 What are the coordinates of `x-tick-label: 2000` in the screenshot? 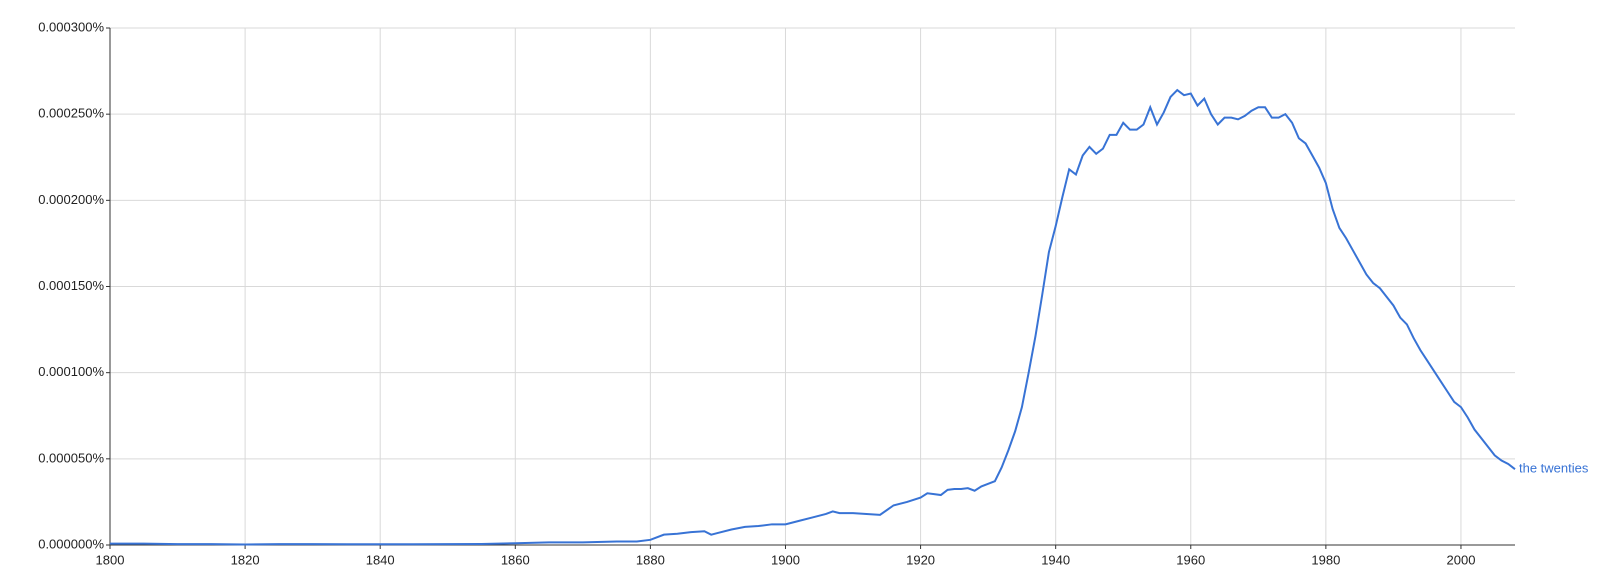 It's located at (1461, 559).